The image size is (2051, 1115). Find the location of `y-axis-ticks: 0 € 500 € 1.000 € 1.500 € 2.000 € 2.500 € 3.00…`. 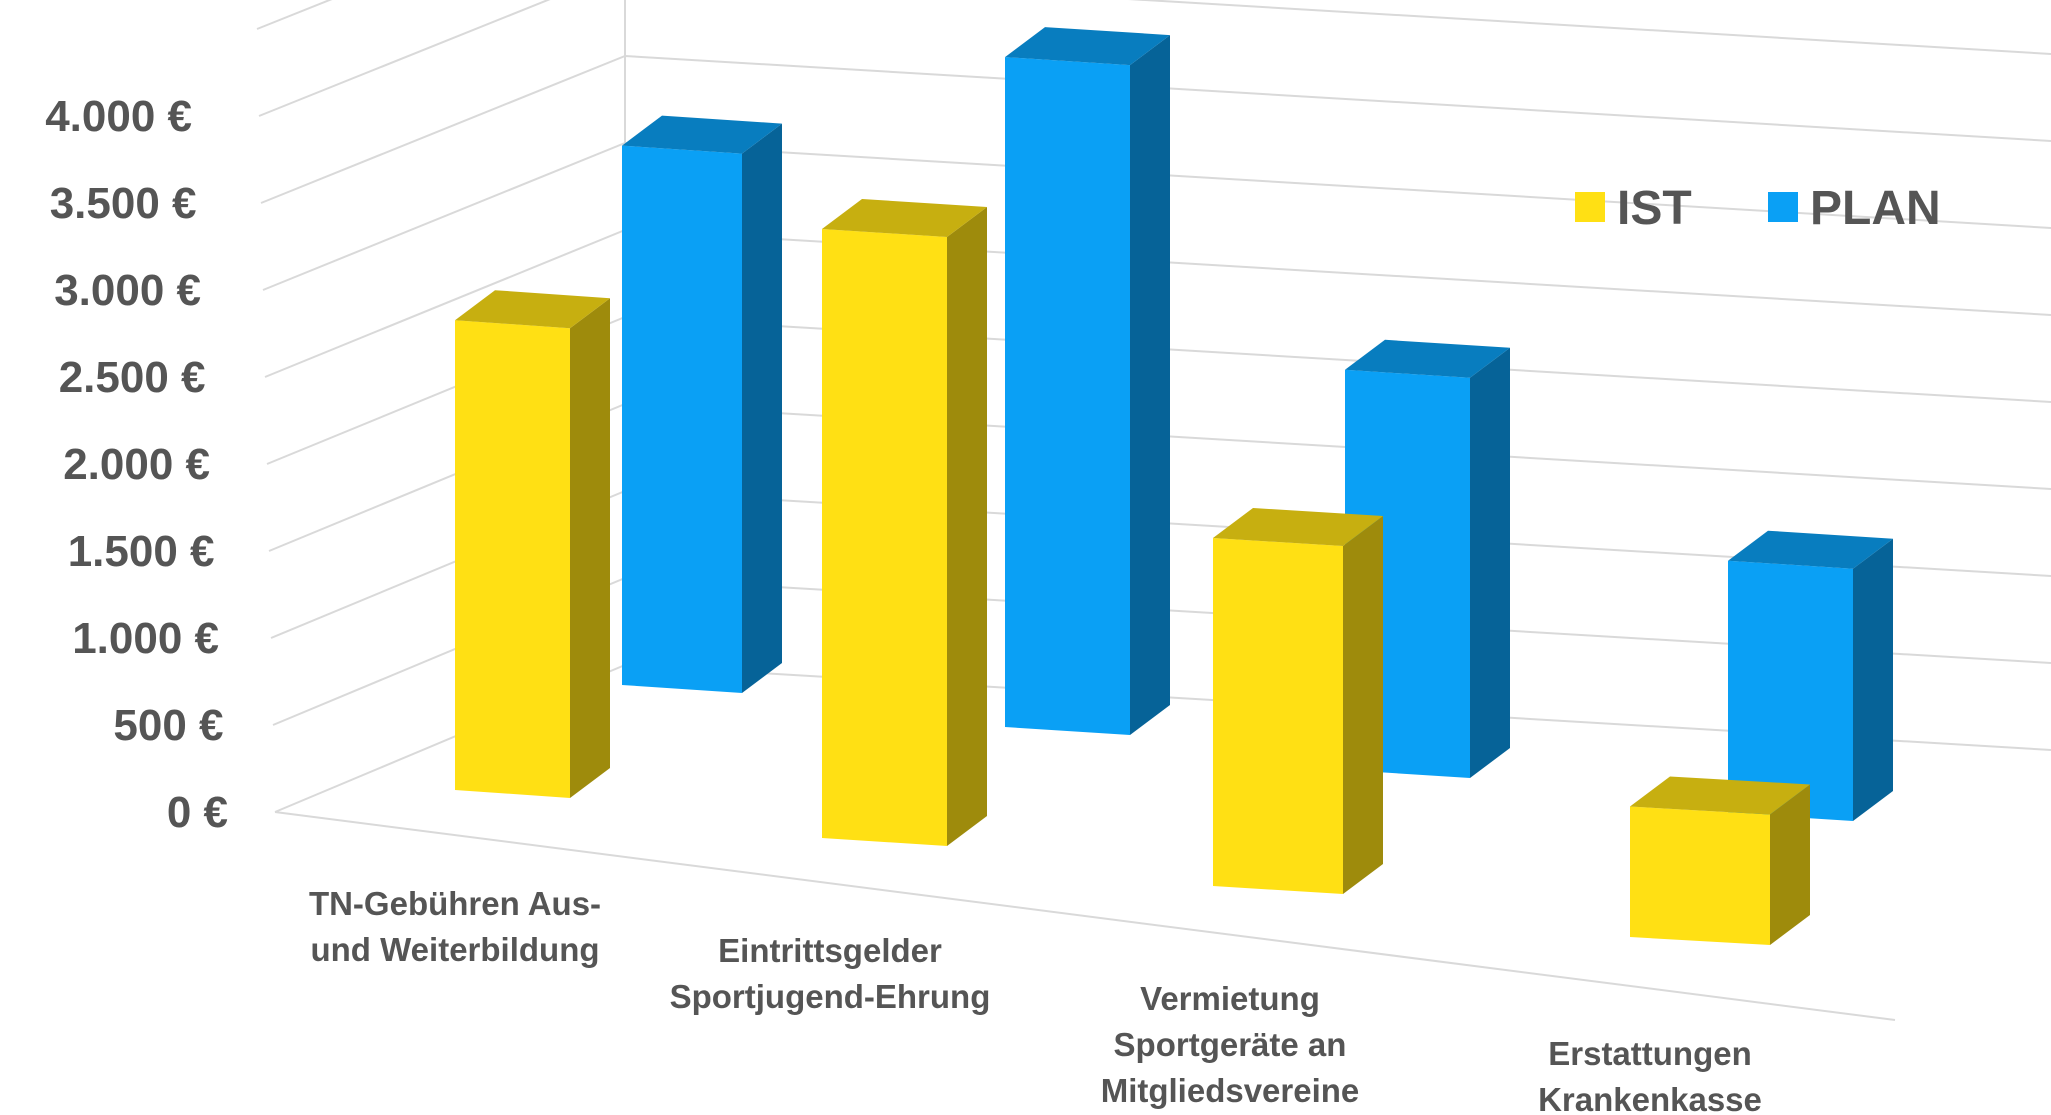

y-axis-ticks: 0 € 500 € 1.000 € 1.500 € 2.000 € 2.500 € 3.00… is located at coordinates (136, 464).